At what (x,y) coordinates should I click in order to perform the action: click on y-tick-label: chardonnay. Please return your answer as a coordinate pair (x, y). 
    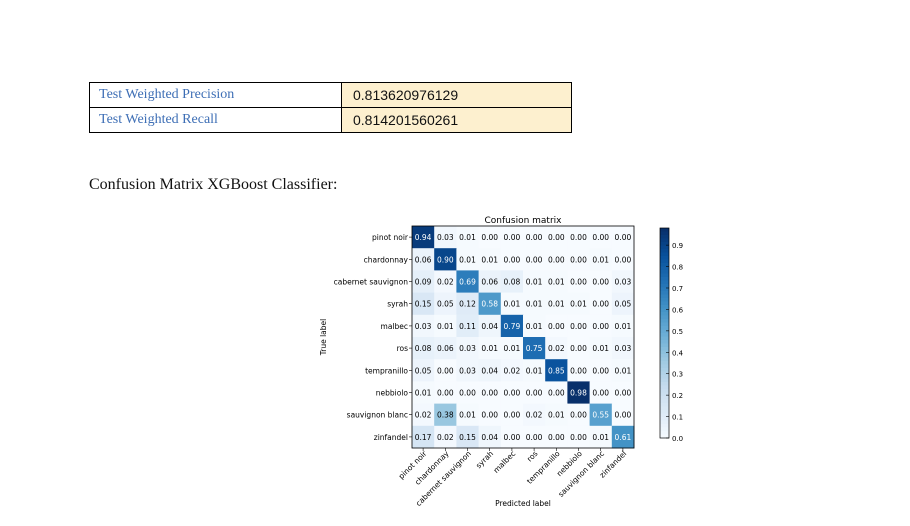
    Looking at the image, I should click on (386, 259).